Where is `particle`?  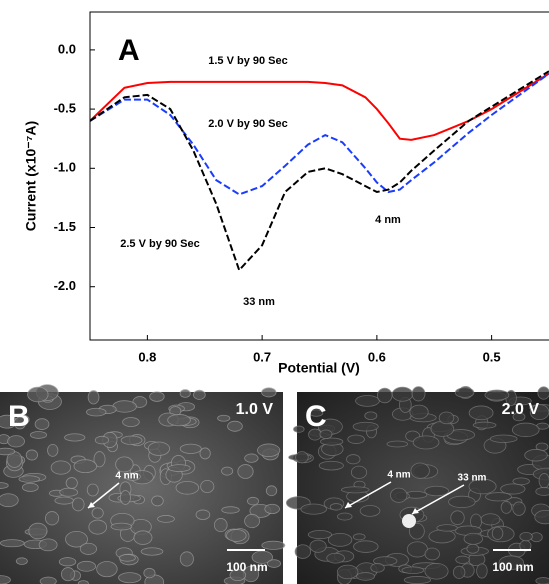
particle is located at coordinates (409, 521).